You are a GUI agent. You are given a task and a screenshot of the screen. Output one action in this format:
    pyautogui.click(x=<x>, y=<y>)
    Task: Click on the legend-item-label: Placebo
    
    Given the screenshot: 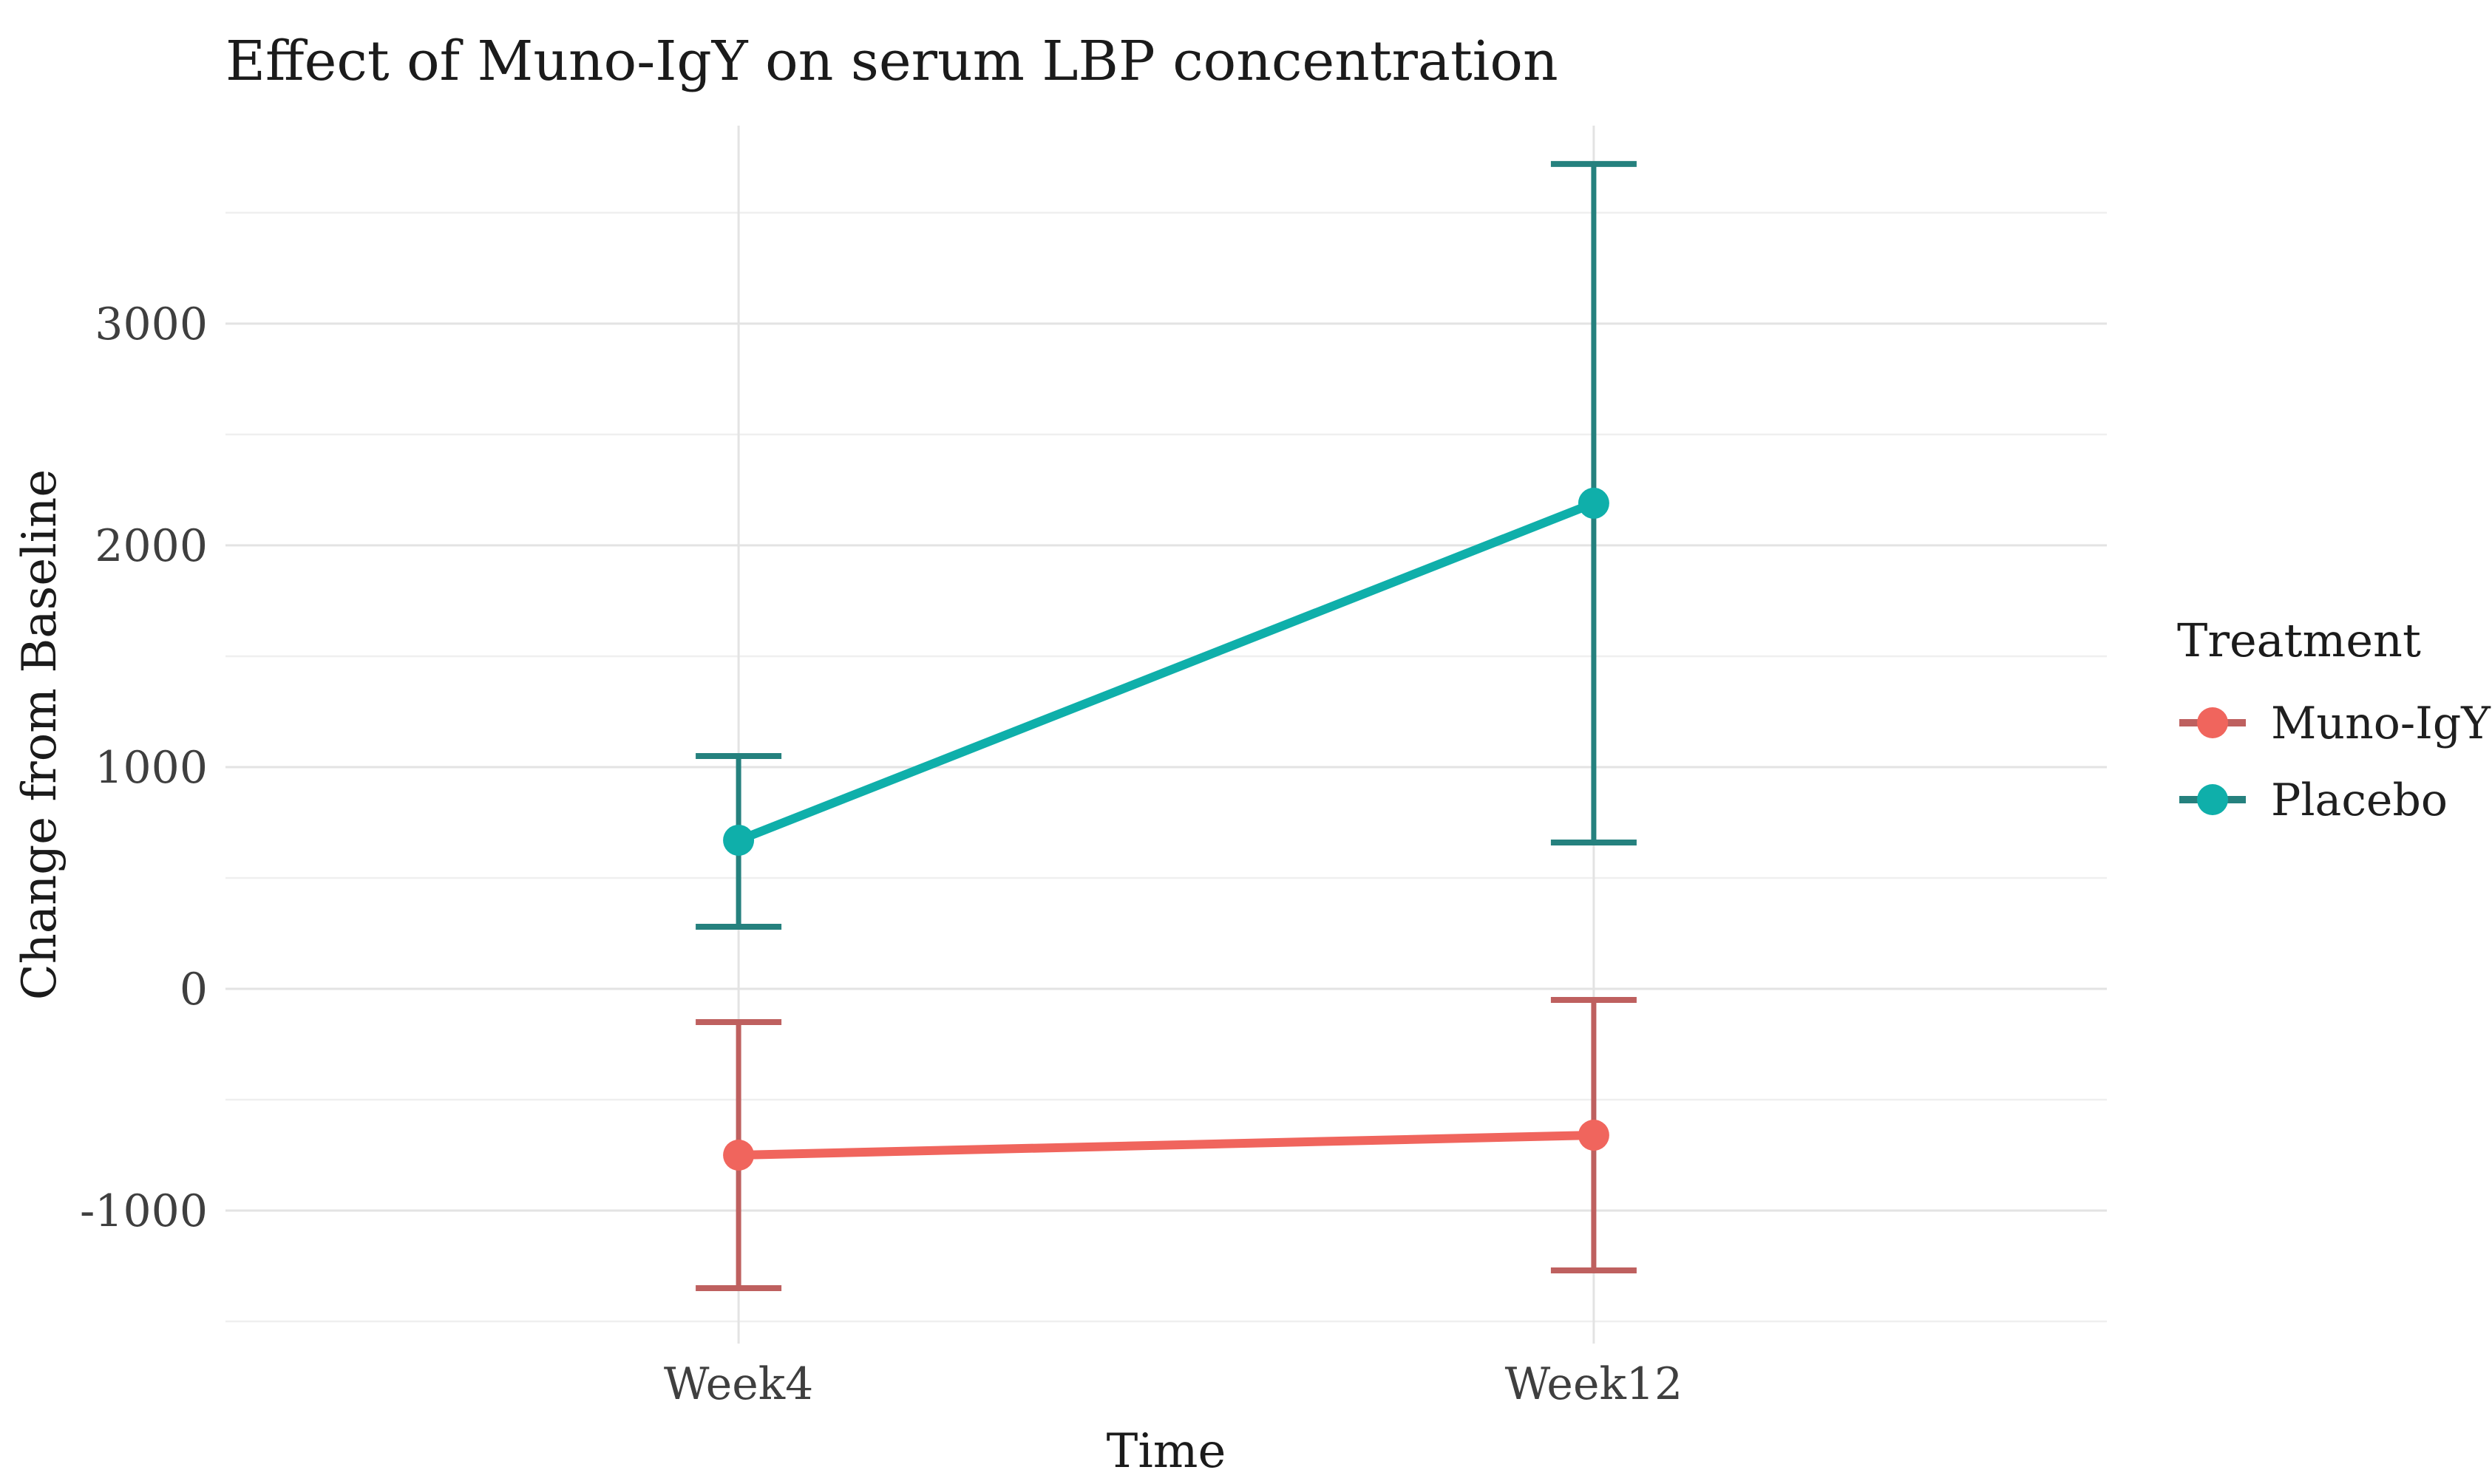 What is the action you would take?
    pyautogui.click(x=2359, y=800)
    